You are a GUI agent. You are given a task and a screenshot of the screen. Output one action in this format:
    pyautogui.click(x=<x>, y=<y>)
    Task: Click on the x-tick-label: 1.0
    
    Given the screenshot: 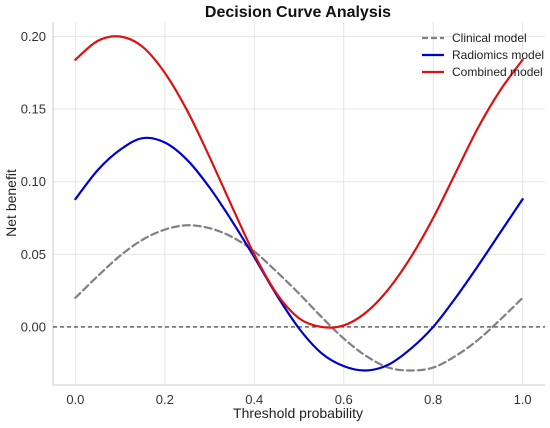 What is the action you would take?
    pyautogui.click(x=523, y=399)
    